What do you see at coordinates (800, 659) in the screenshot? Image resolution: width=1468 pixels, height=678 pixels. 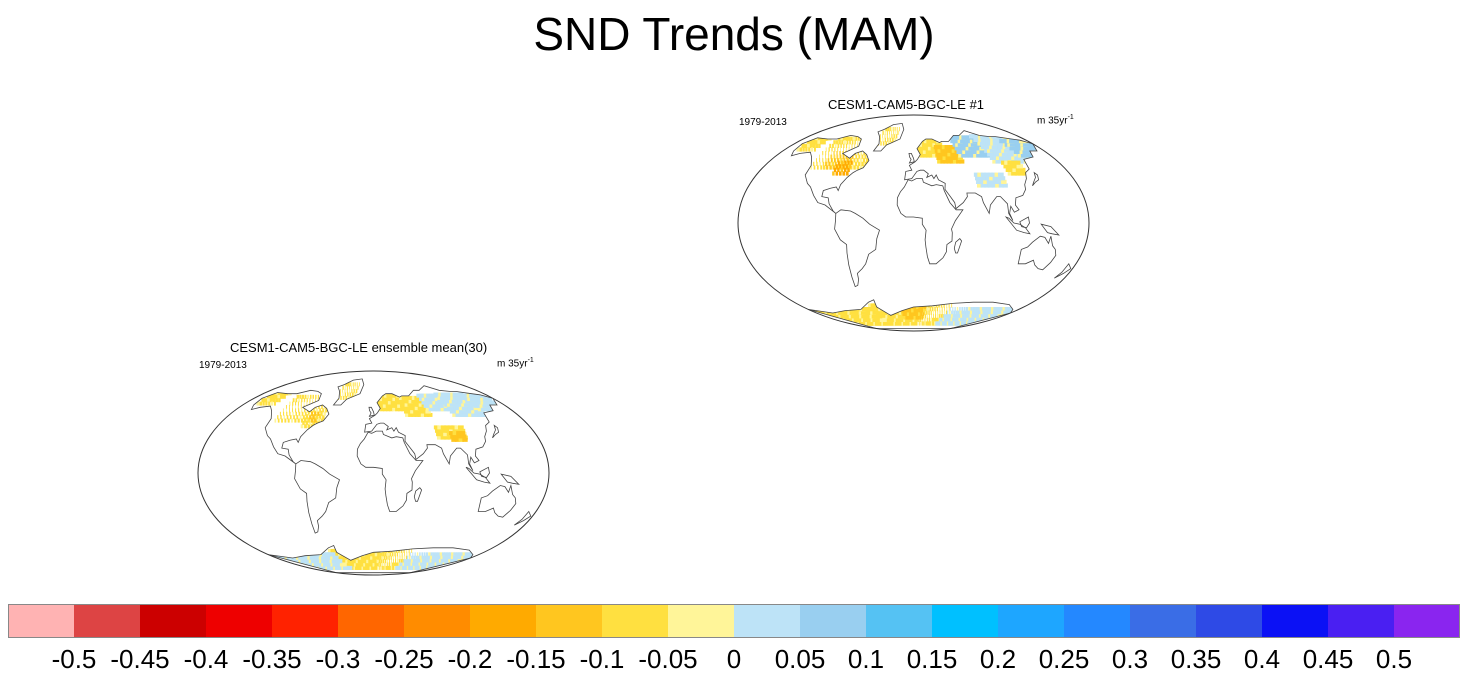 I see `colorbar-tick-label: 0.05` at bounding box center [800, 659].